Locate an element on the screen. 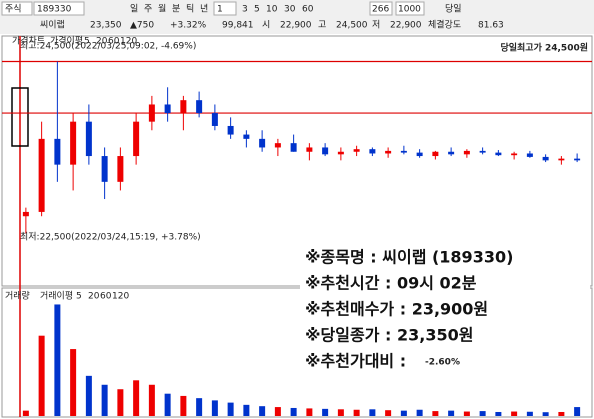 The width and height of the screenshot is (594, 419). market-select: 주식 is located at coordinates (13, 9).